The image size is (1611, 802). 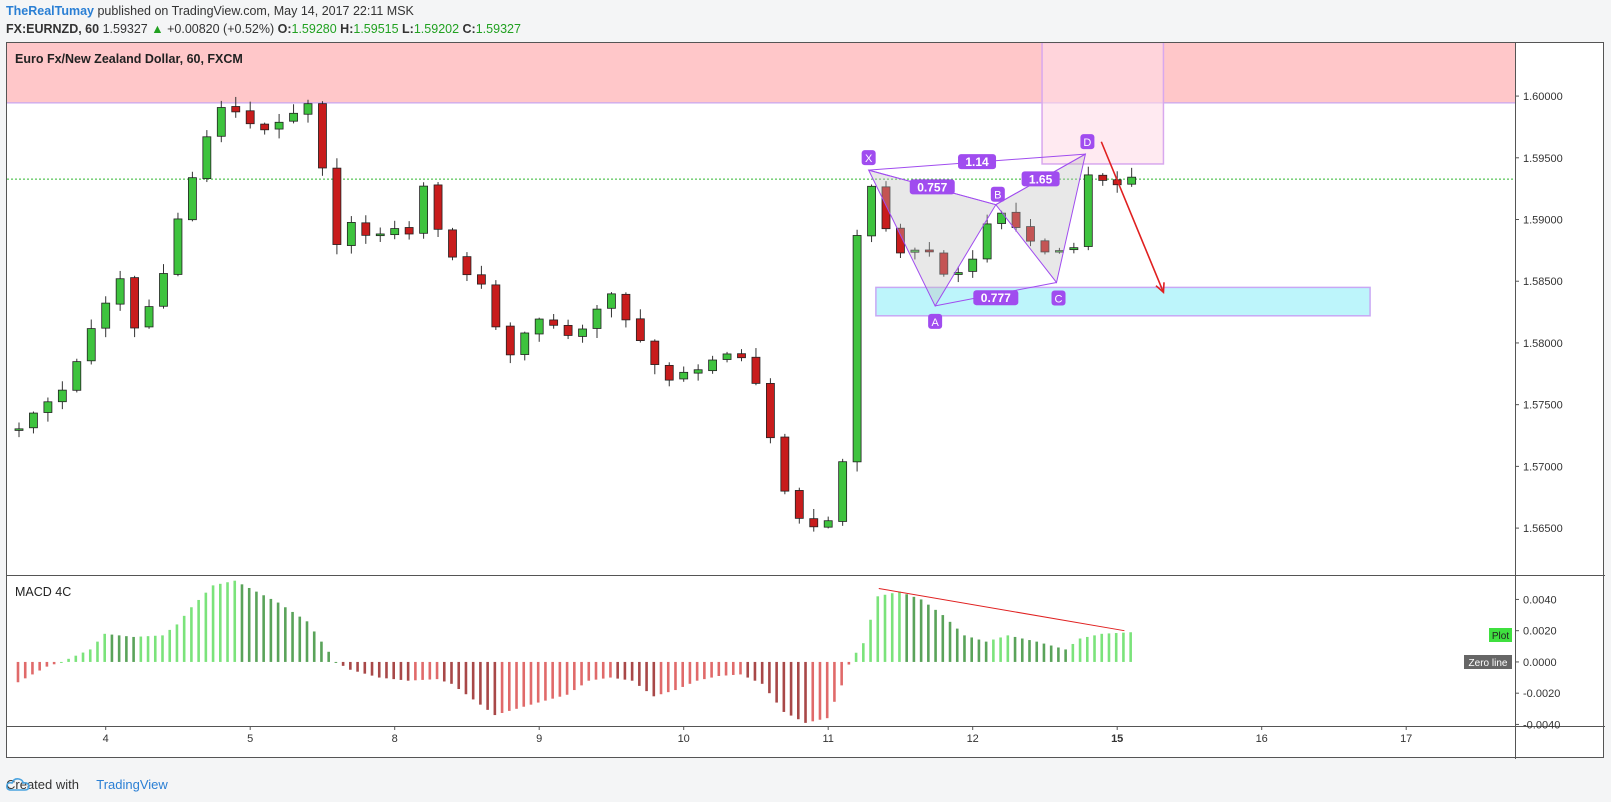 What do you see at coordinates (684, 739) in the screenshot?
I see `time-tick-label: 10` at bounding box center [684, 739].